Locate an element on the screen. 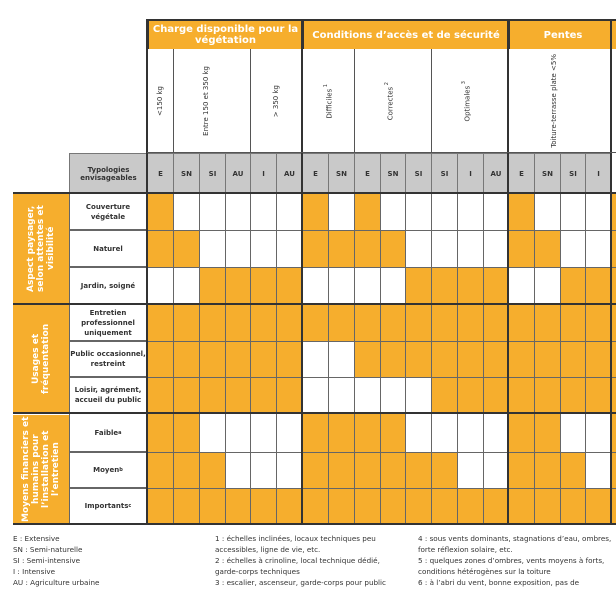 Image resolution: width=616 pixels, height=611 pixels. footnote-ref: 1 is located at coordinates (326, 86).